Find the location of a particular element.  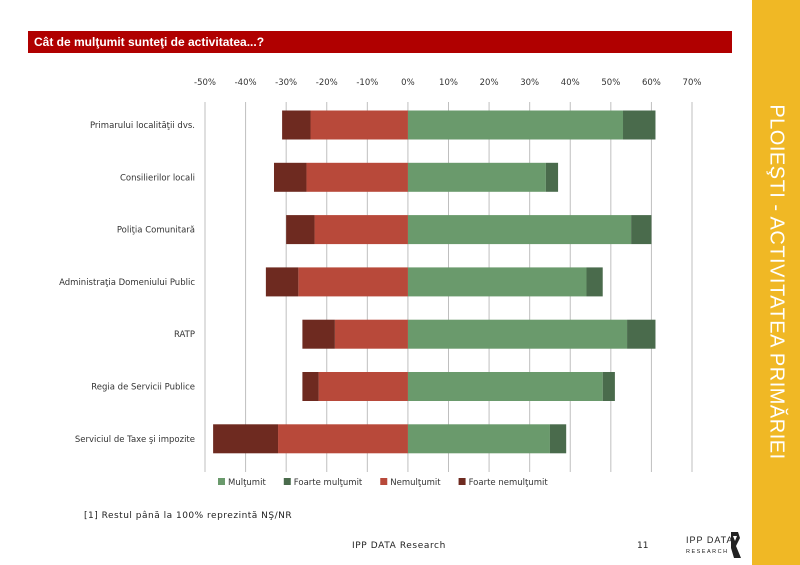

x-tick-label: 20% is located at coordinates (489, 83).